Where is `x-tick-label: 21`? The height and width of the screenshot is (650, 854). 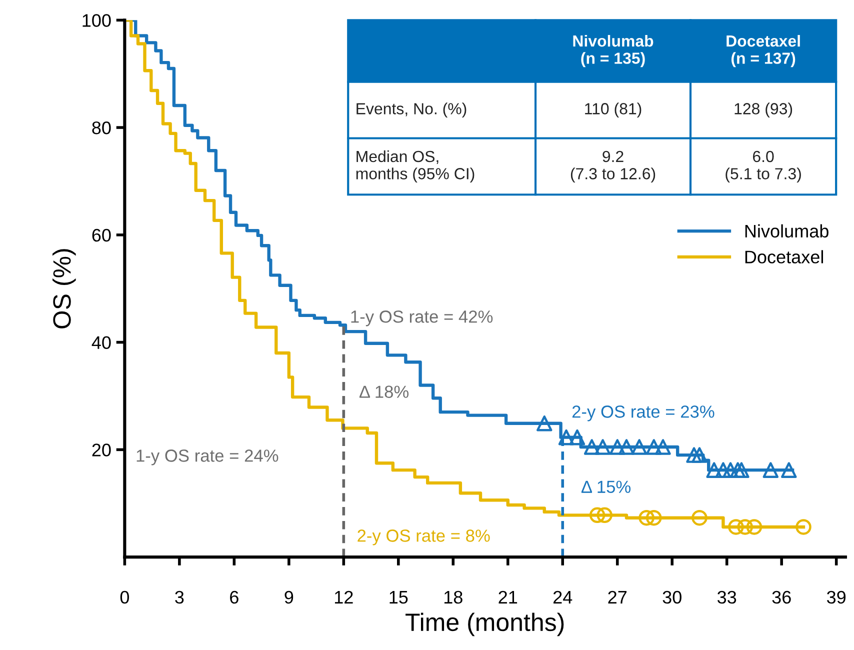
x-tick-label: 21 is located at coordinates (508, 597).